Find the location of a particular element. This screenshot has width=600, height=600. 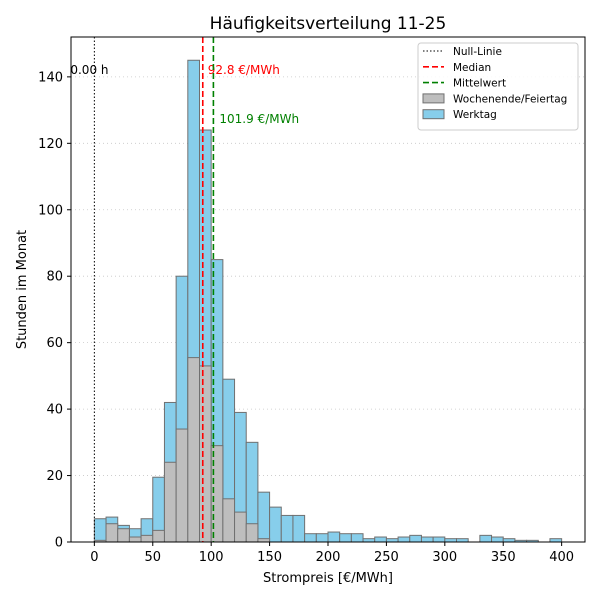

y-tick-label-60: 60 is located at coordinates (54, 343).